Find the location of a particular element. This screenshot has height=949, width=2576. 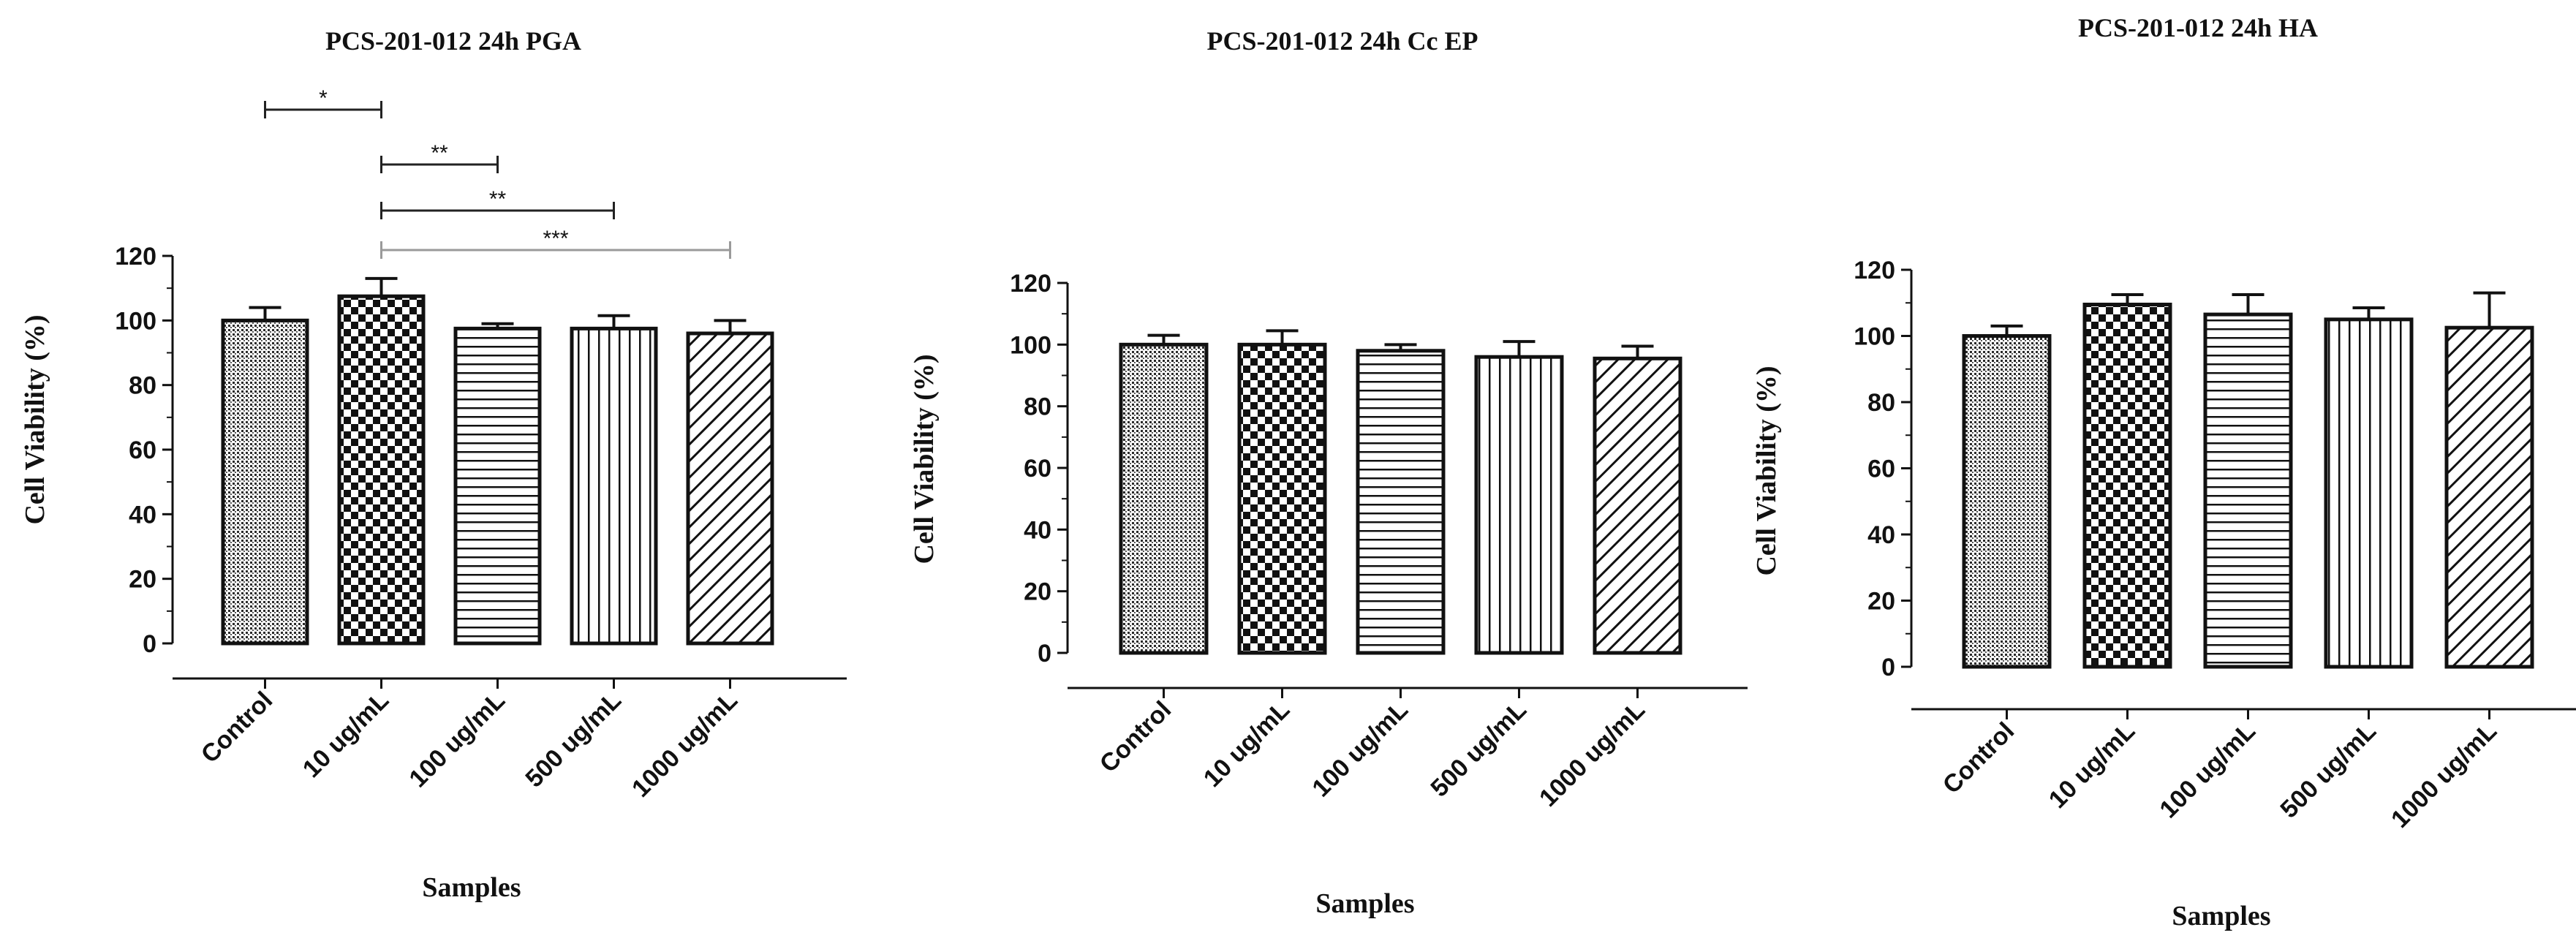

significance-label: *** is located at coordinates (555, 239).